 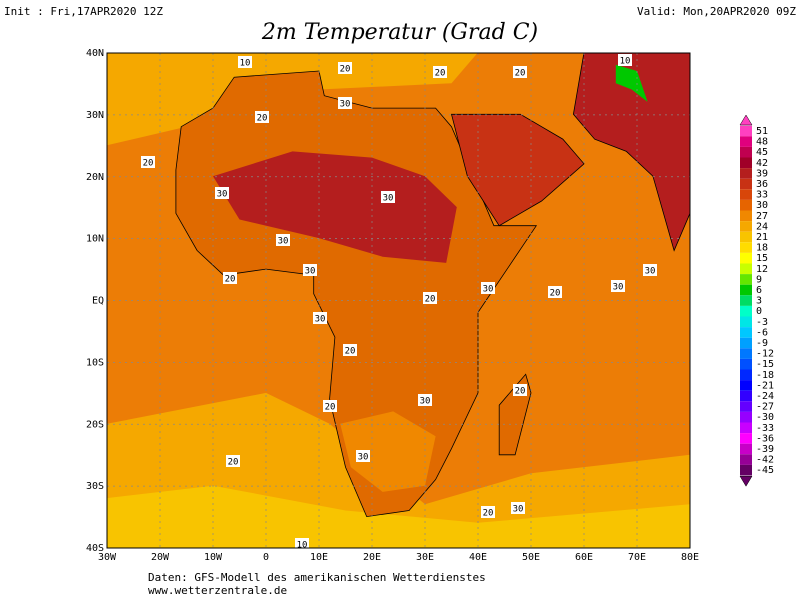 I want to click on colorbar-label: 9, so click(x=759, y=279).